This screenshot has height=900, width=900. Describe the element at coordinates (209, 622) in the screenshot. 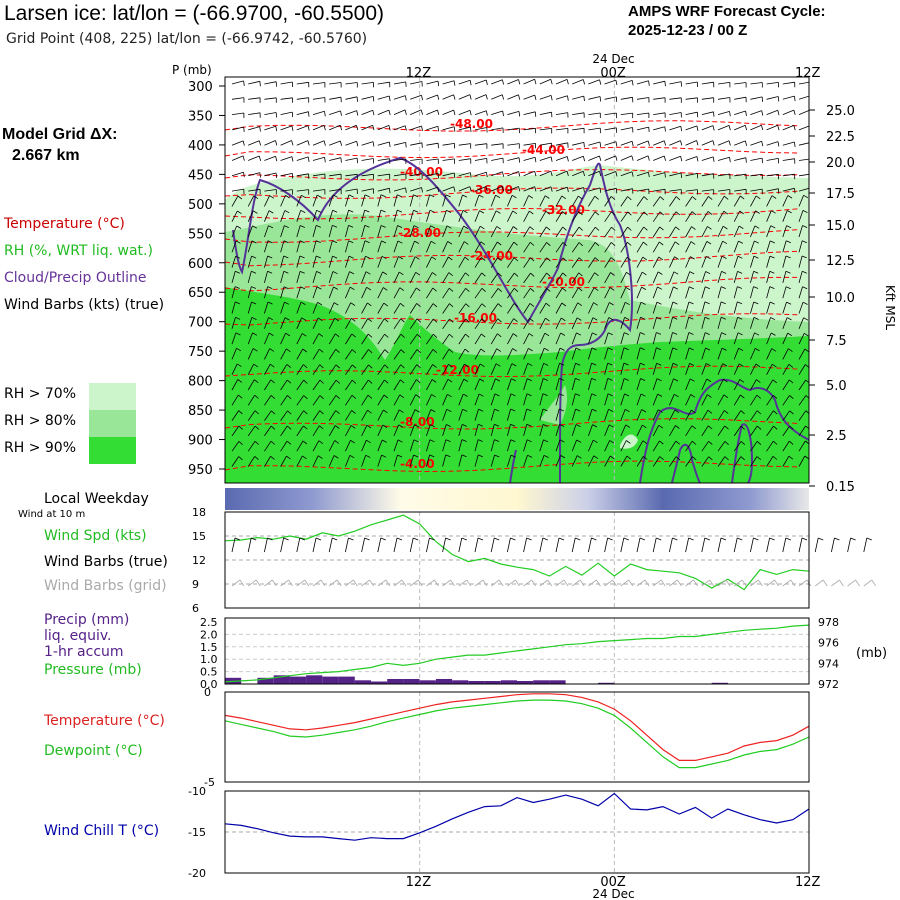

I see `precip-tick-label: 2.5` at that location.